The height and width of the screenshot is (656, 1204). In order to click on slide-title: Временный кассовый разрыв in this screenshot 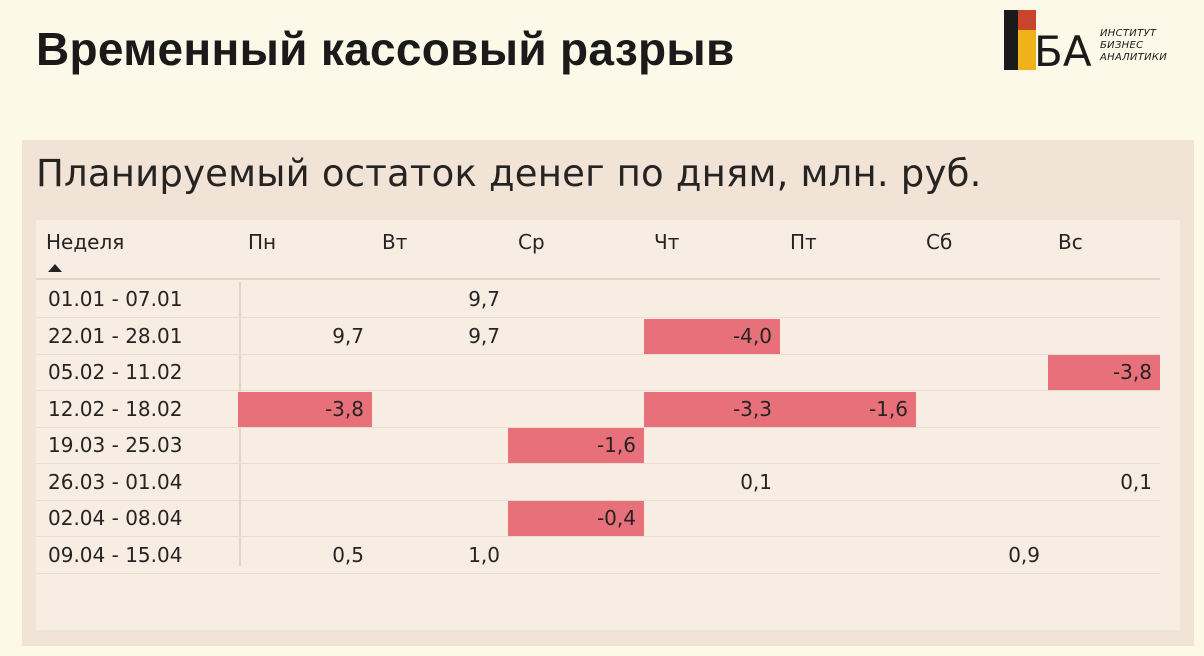, I will do `click(385, 49)`.